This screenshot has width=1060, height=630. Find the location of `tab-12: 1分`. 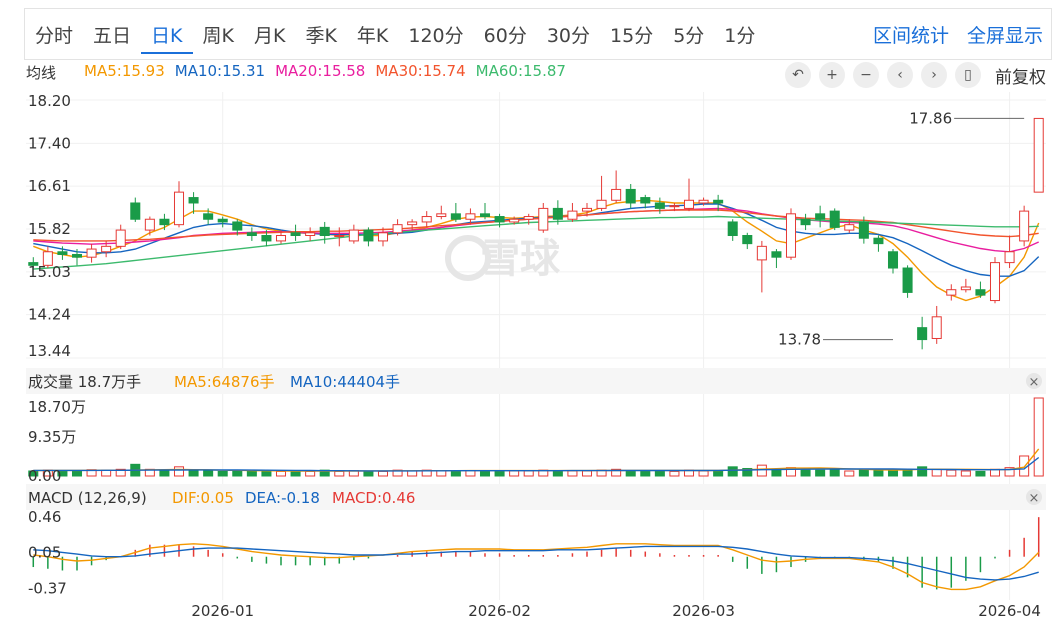

tab-12: 1分 is located at coordinates (740, 35).